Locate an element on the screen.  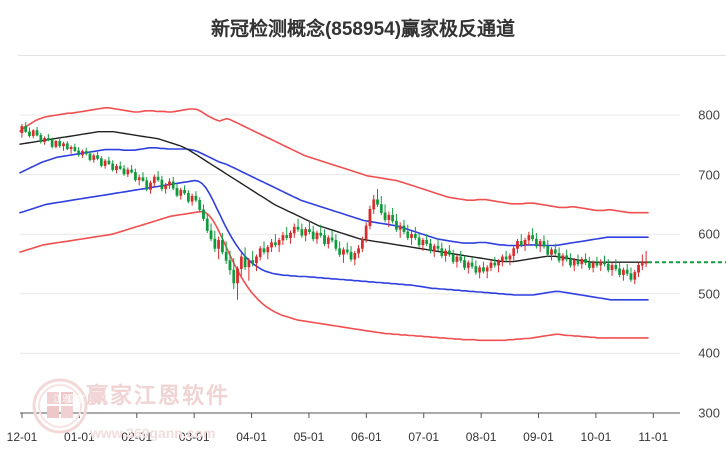
x-axis-tick-label: 10-01 is located at coordinates (596, 437).